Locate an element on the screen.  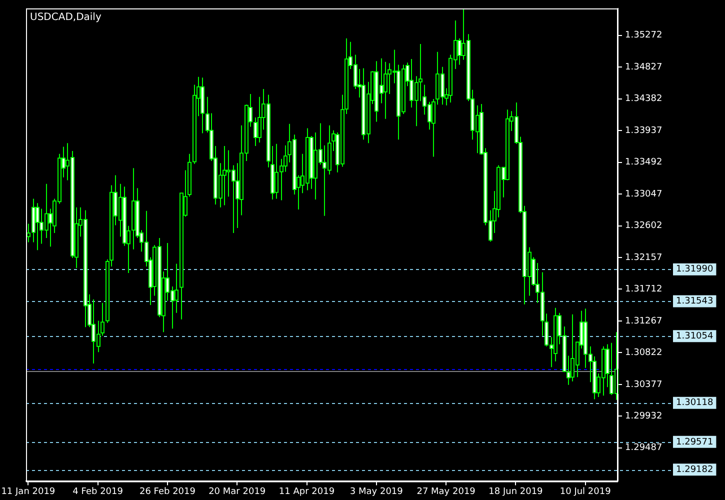
y-tick-label: 1.33492 is located at coordinates (643, 163).